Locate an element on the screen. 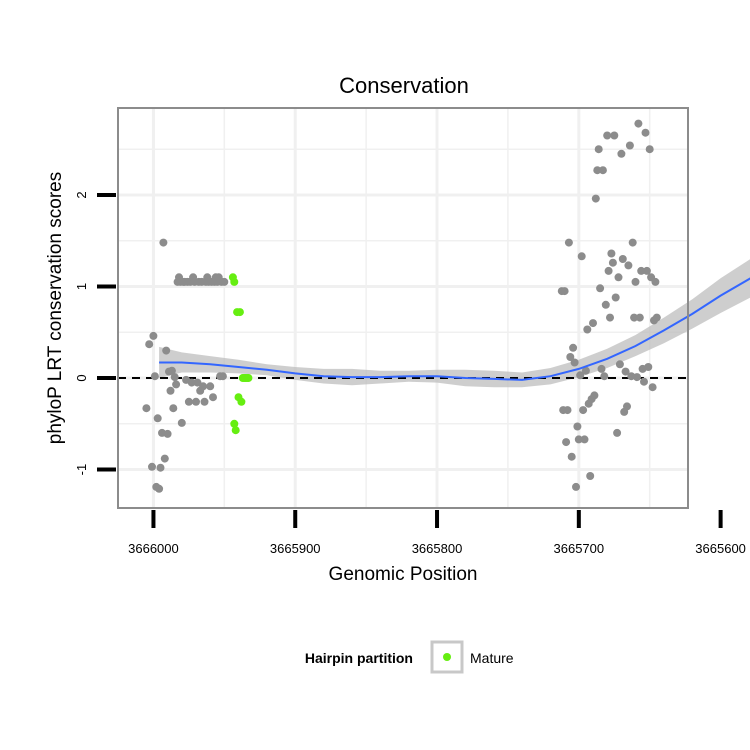 This screenshot has width=750, height=750. x-axis-tick-label: 3665700 is located at coordinates (579, 548).